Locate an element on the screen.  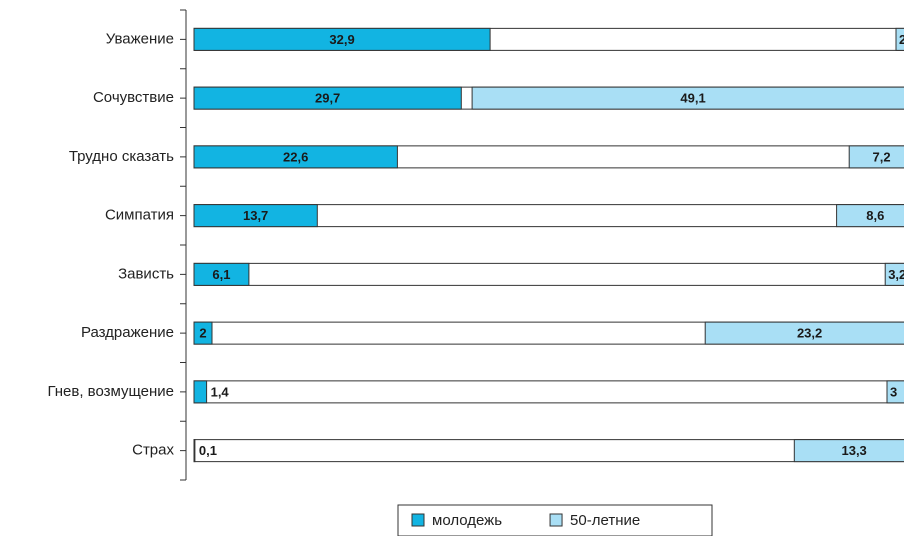
value-label: 13,7 is located at coordinates (255, 215).